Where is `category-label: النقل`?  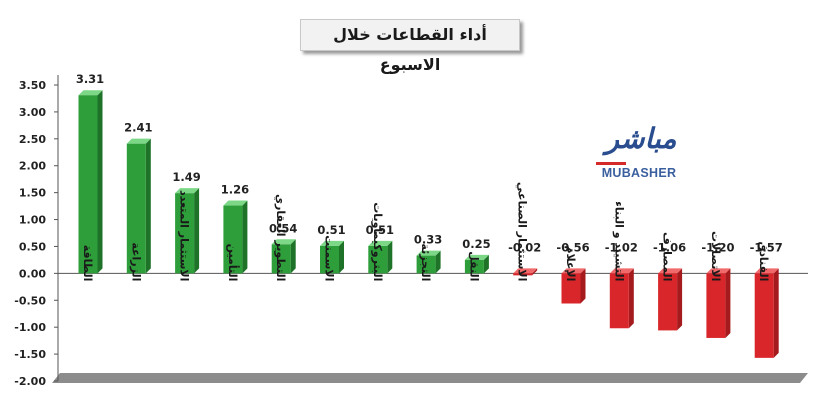
category-label: النقل is located at coordinates (473, 266).